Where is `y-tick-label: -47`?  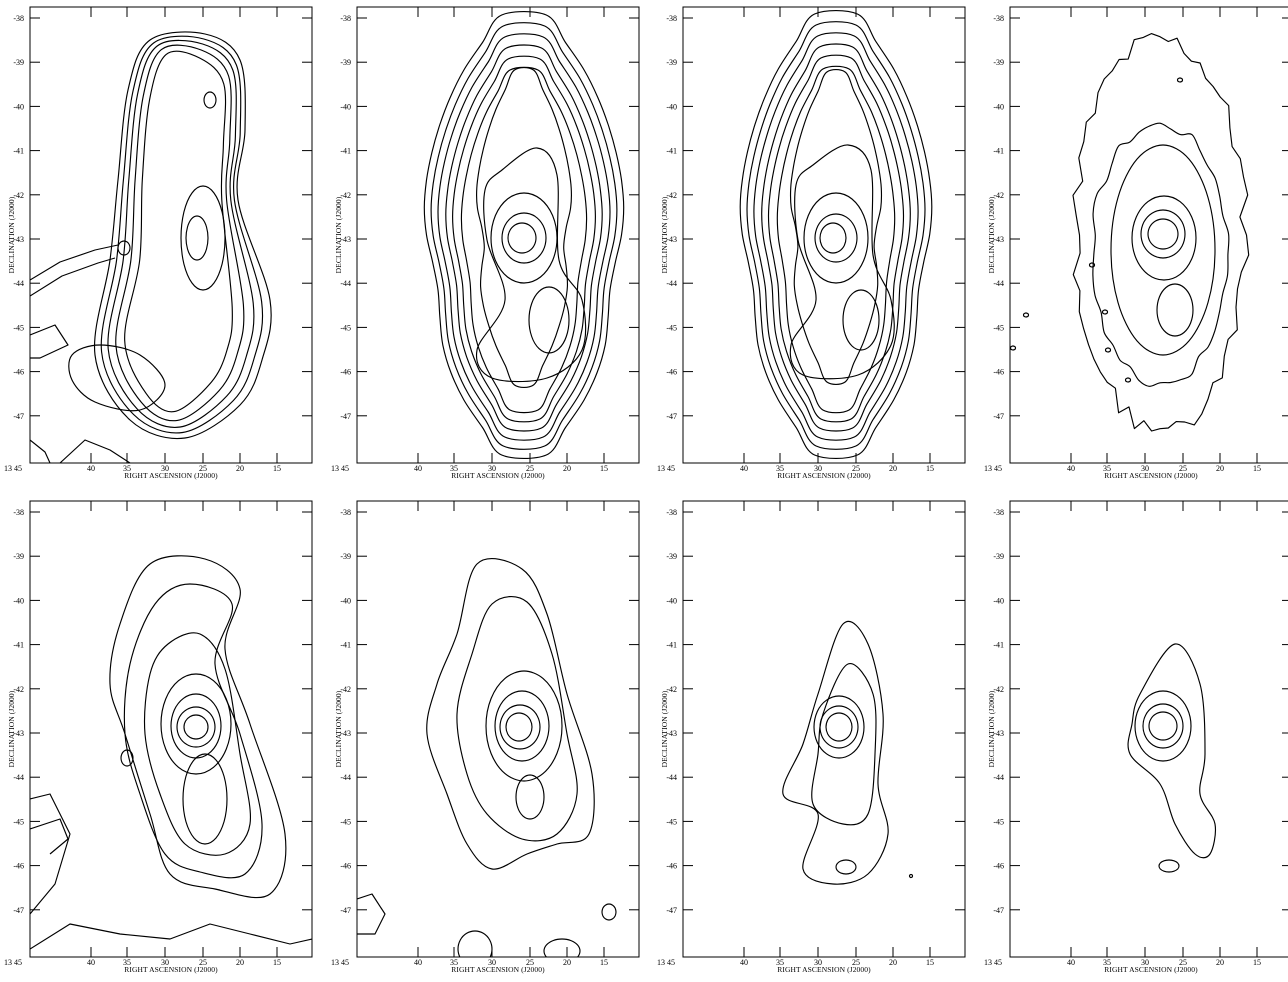 y-tick-label: -47 is located at coordinates (18, 416).